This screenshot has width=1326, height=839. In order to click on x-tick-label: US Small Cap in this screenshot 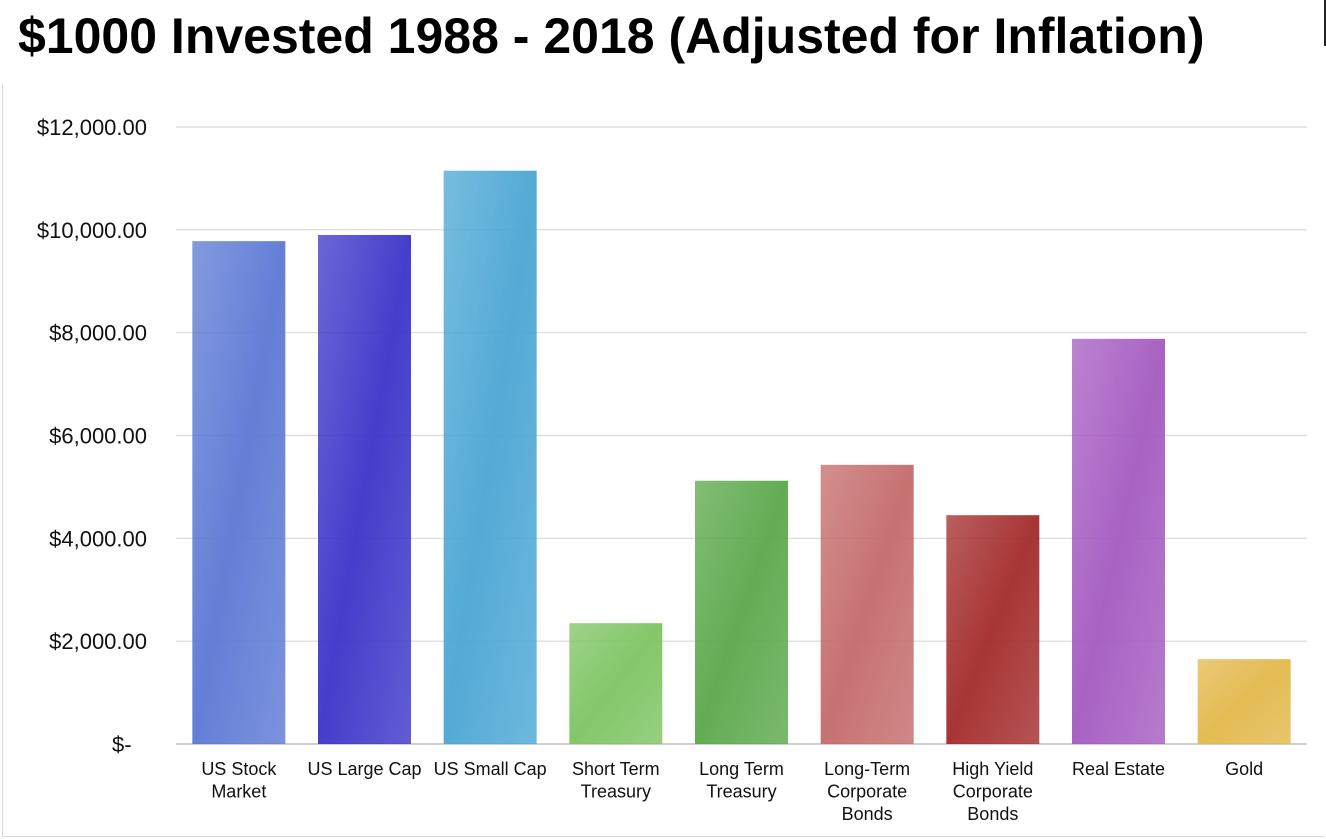, I will do `click(490, 769)`.